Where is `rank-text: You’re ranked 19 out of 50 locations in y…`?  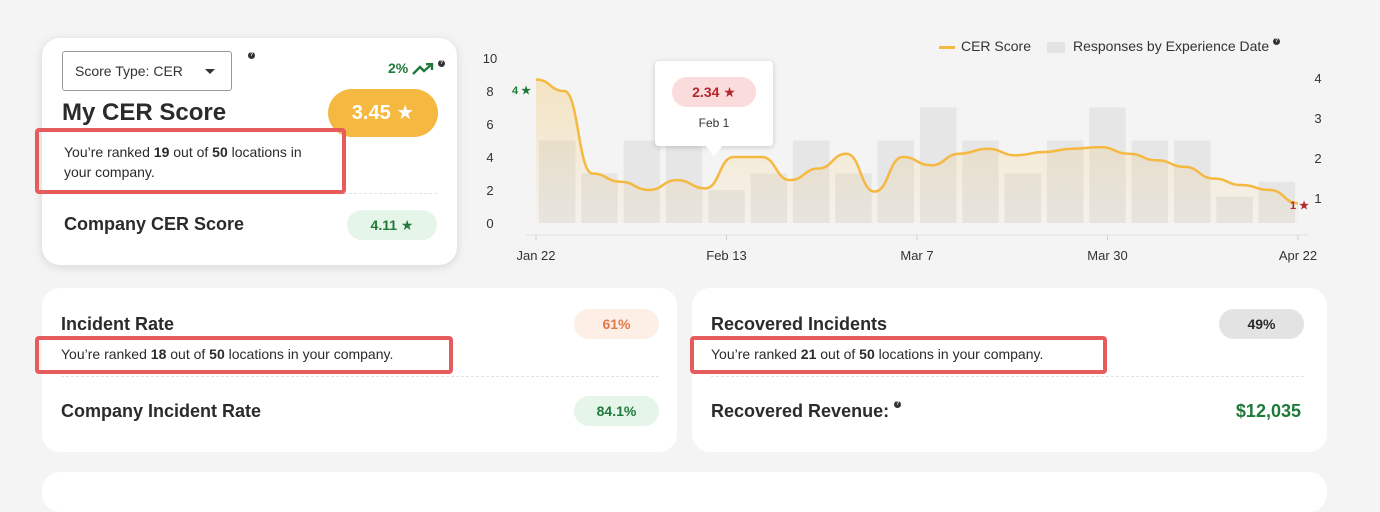 rank-text: You’re ranked 19 out of 50 locations in y… is located at coordinates (214, 162).